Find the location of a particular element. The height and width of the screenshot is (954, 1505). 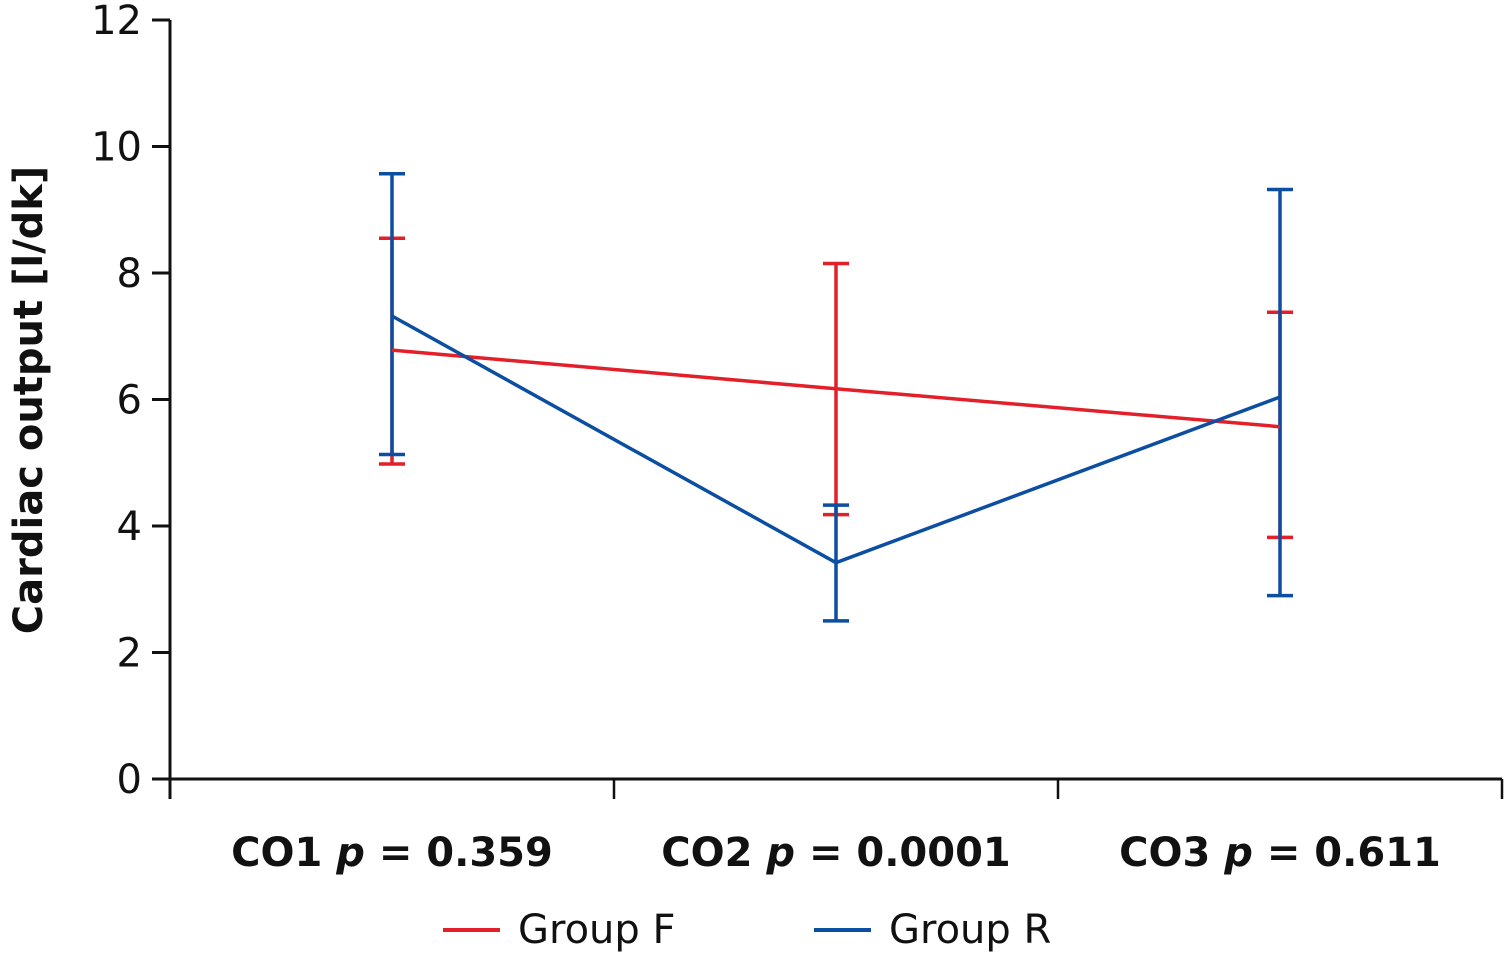

x-labels: CO1 p = 0.359 CO2 p = 0.0001 CO3 p = 0.611 is located at coordinates (836, 853).